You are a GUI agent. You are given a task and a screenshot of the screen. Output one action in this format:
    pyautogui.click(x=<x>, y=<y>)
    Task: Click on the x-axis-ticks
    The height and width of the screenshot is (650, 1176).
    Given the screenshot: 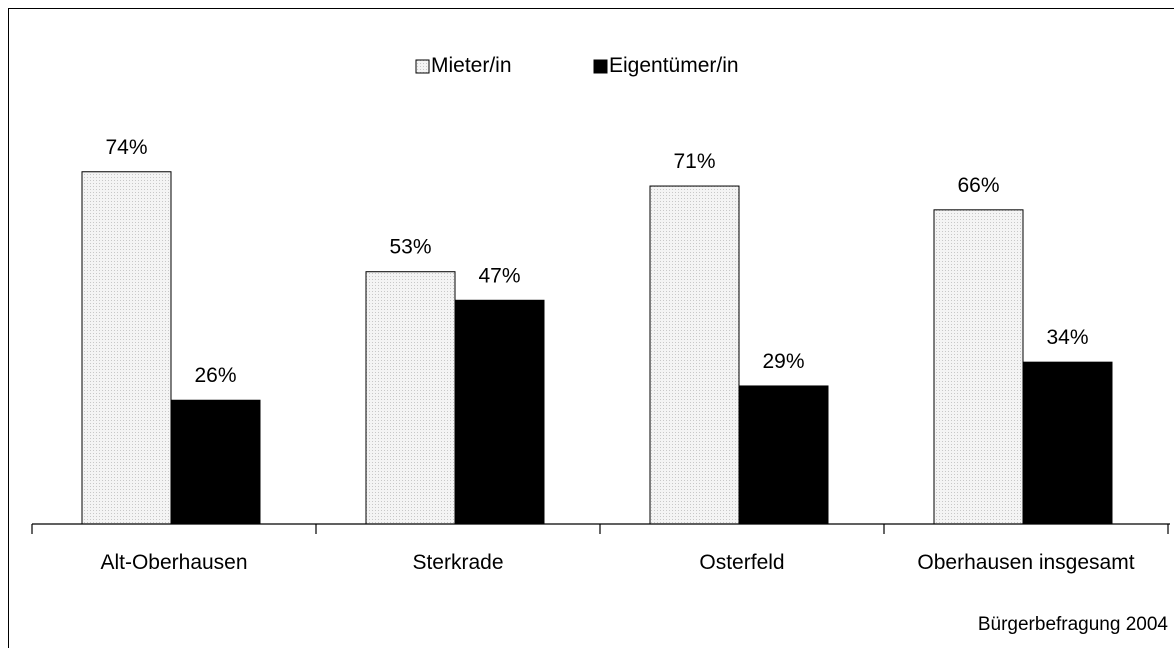 What is the action you would take?
    pyautogui.click(x=600, y=529)
    